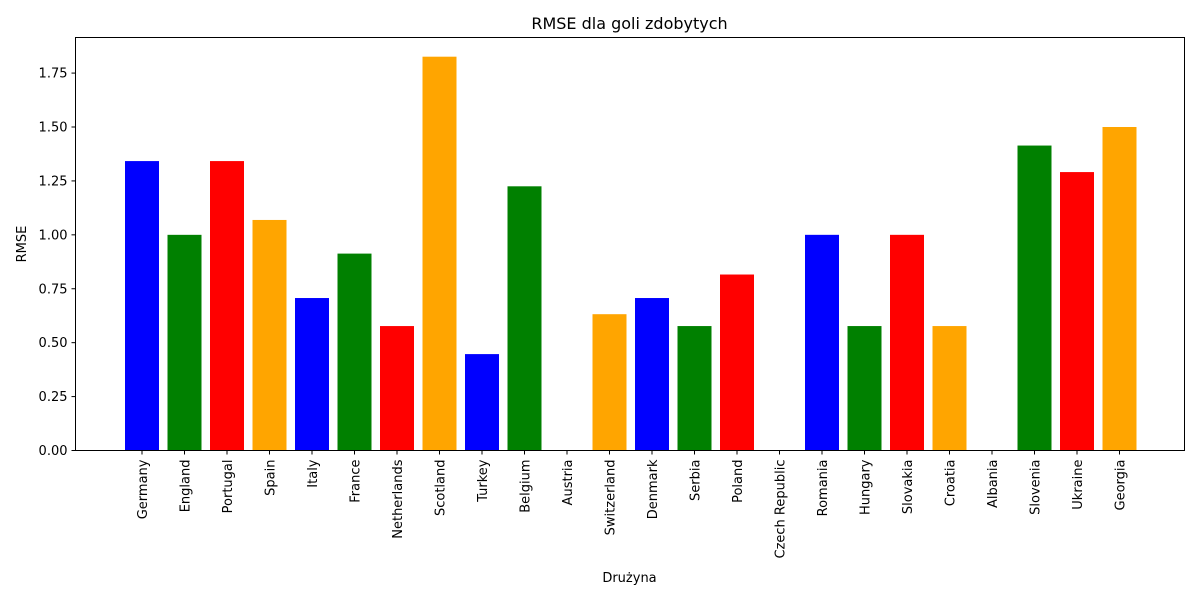 The height and width of the screenshot is (600, 1200). Describe the element at coordinates (53, 74) in the screenshot. I see `y-tick-label: 1.75` at that location.